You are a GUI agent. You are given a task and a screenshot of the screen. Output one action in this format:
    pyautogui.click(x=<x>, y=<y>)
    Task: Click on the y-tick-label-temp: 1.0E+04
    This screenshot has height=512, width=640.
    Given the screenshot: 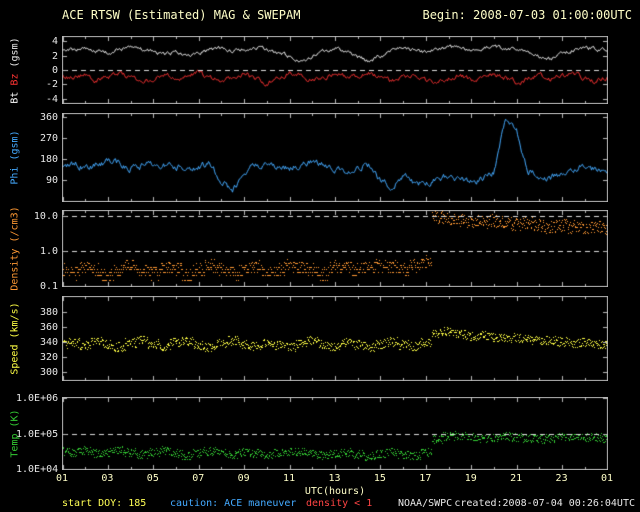 What is the action you would take?
    pyautogui.click(x=37, y=469)
    